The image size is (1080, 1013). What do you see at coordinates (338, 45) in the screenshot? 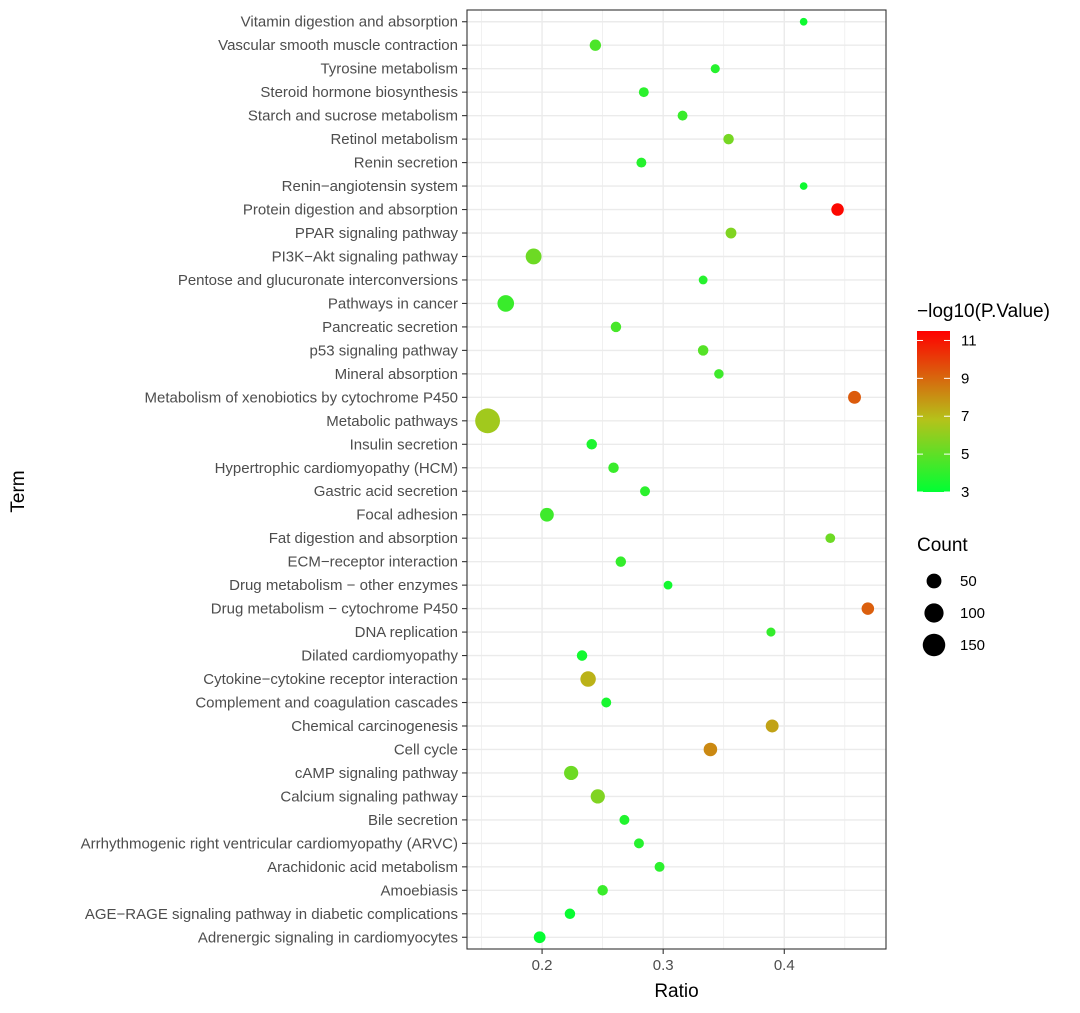
I see `y-tick-label: Vascular smooth muscle contraction` at bounding box center [338, 45].